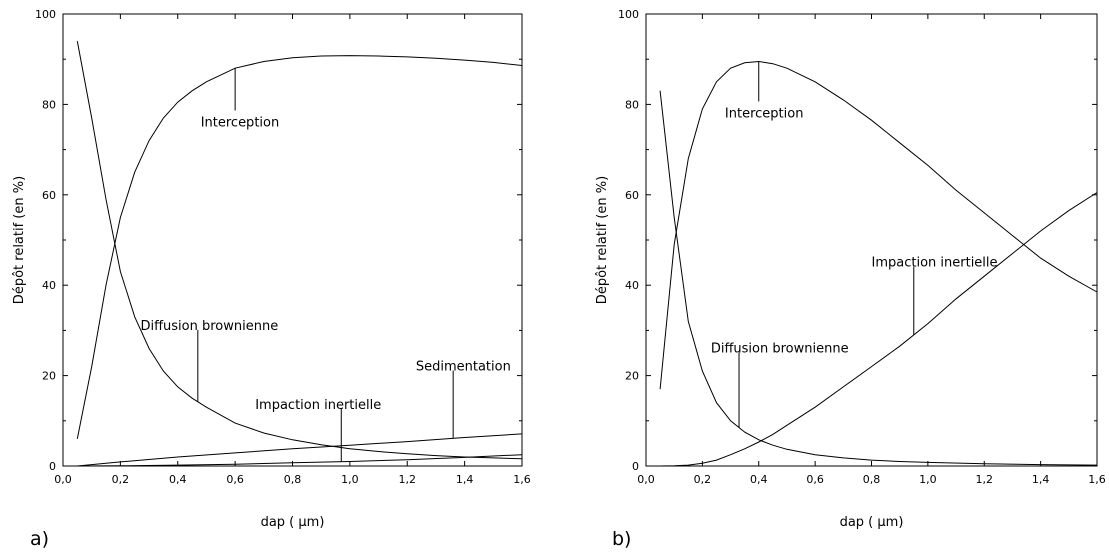  Describe the element at coordinates (300, 450) in the screenshot. I see `series-line-sedimentation` at that location.